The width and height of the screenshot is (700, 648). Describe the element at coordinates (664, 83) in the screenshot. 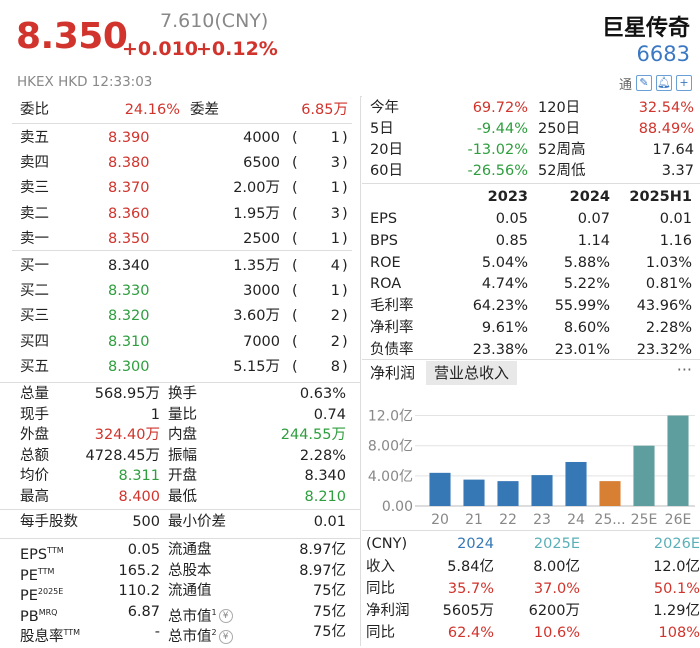

I see `bell-icon: 🔔︎` at that location.